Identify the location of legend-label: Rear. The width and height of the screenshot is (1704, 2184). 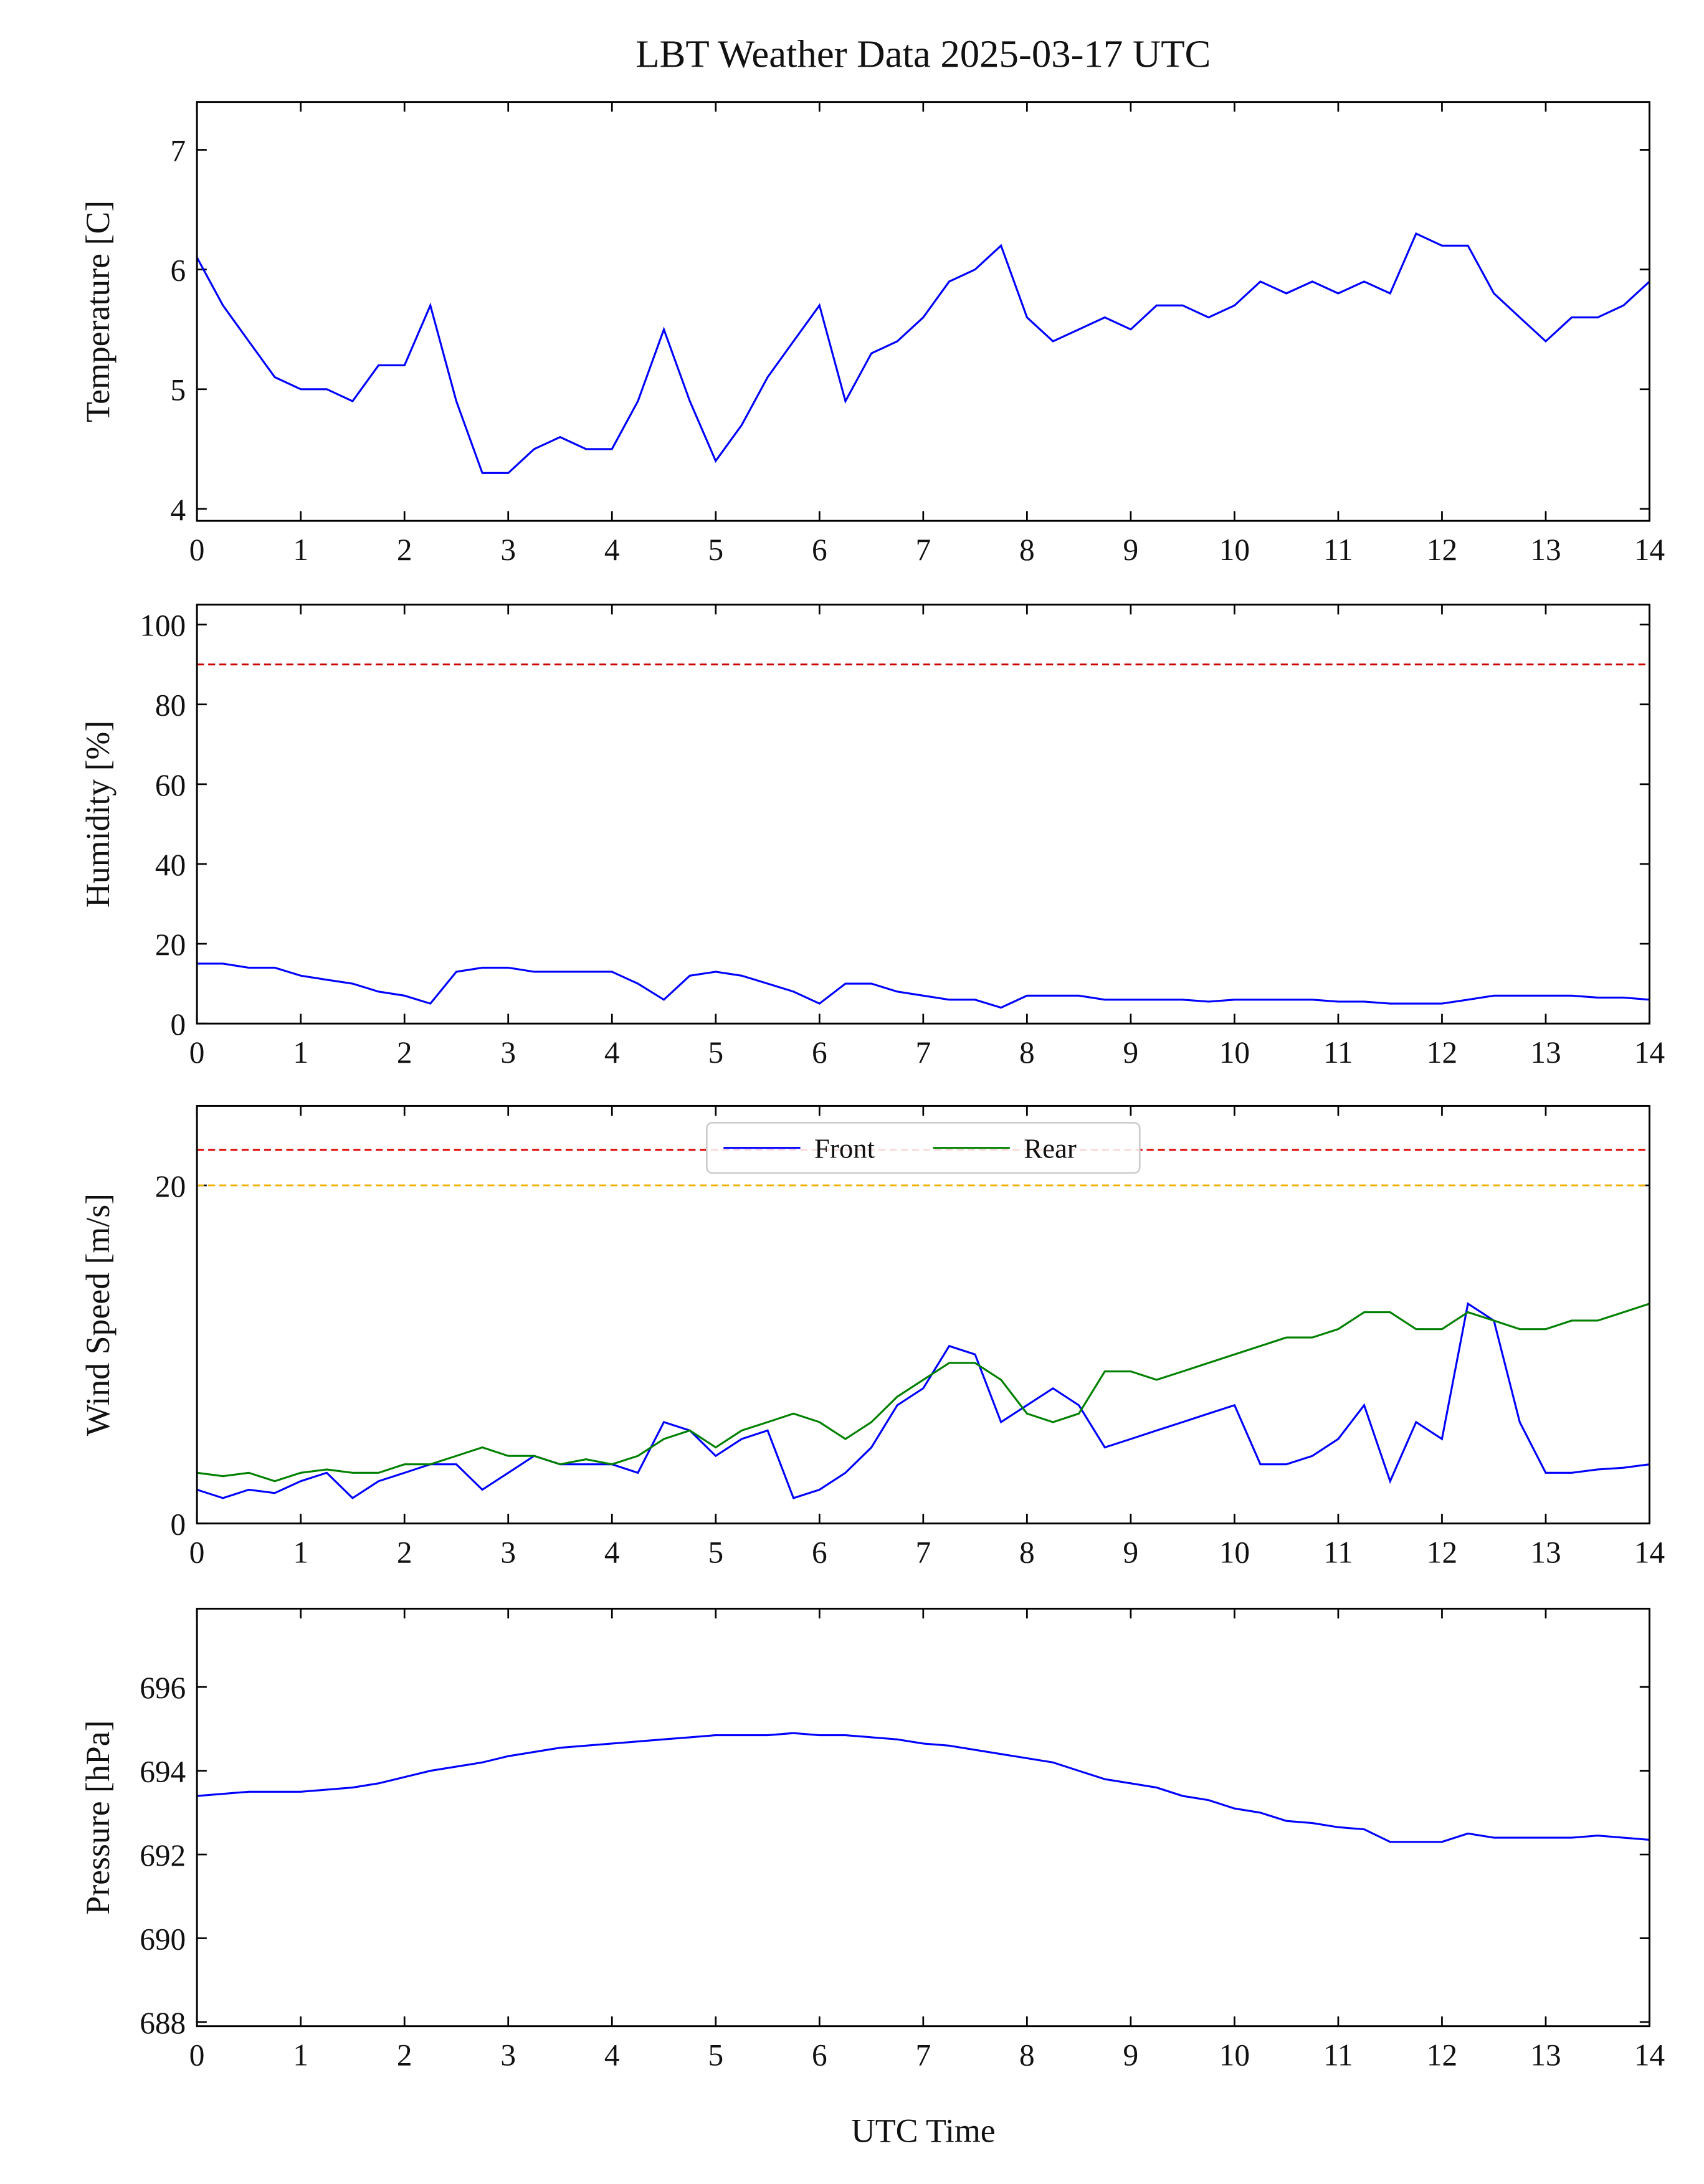
(1050, 1148).